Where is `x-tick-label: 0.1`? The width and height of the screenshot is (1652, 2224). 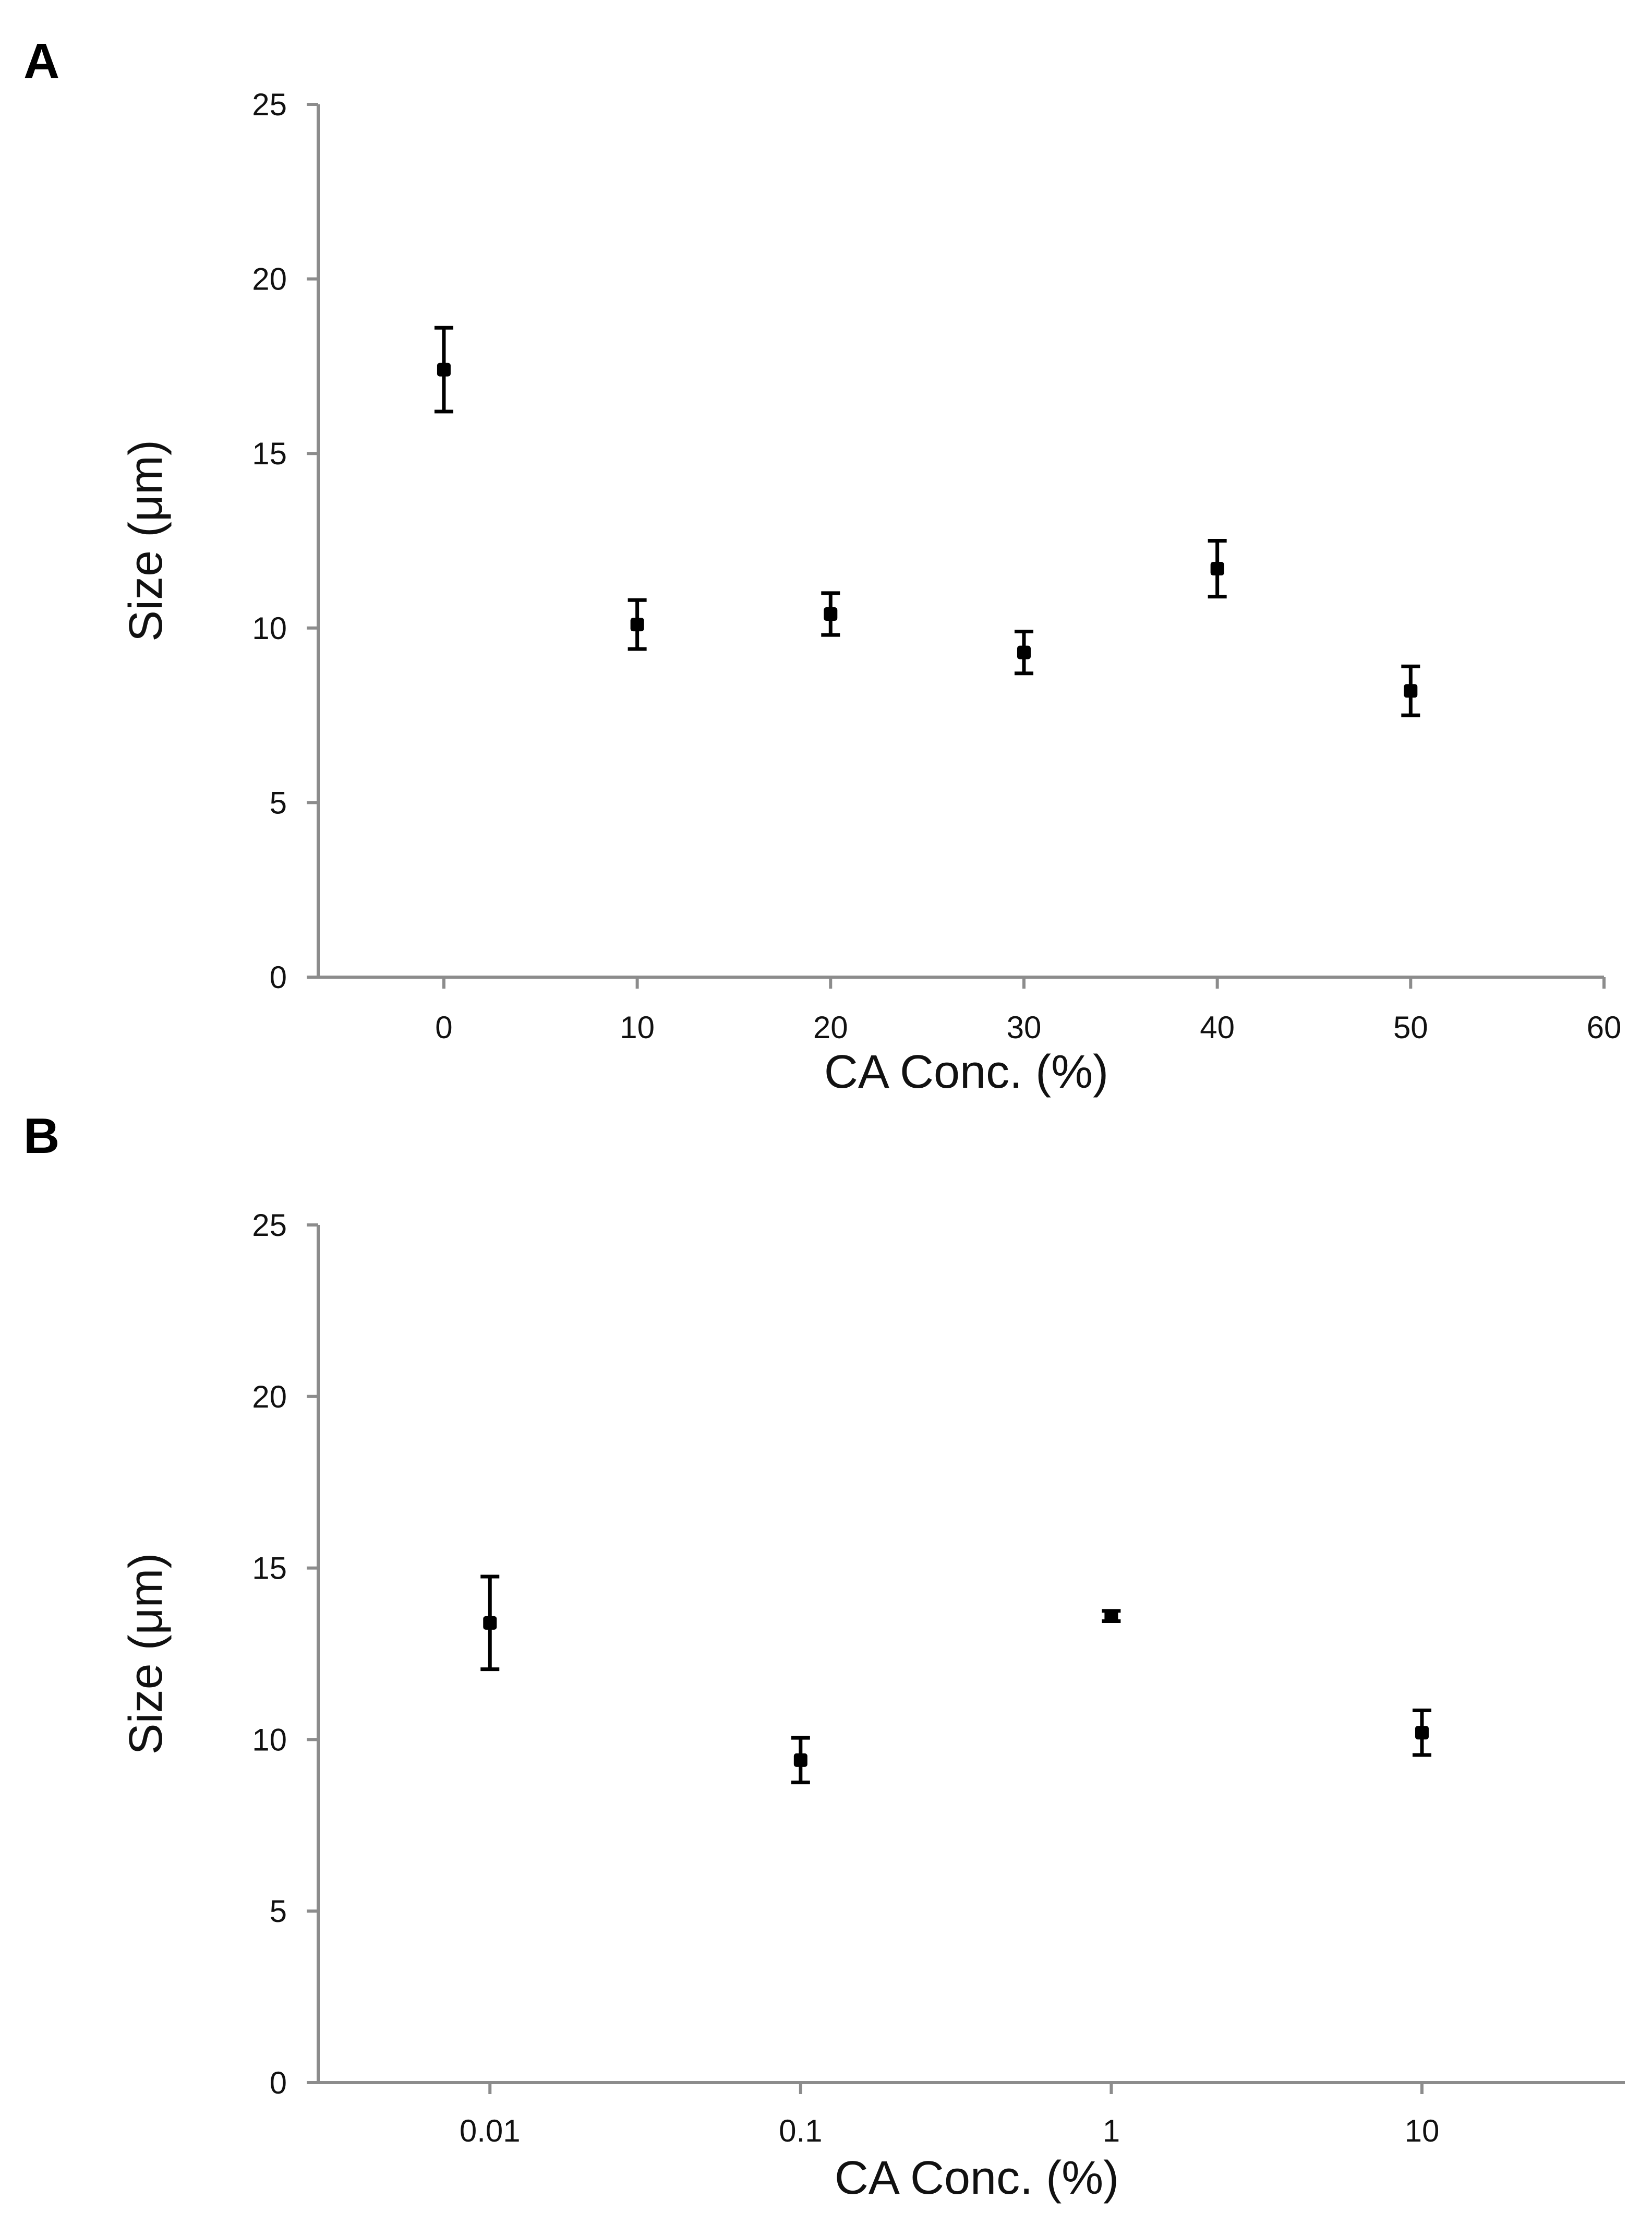 x-tick-label: 0.1 is located at coordinates (800, 2130).